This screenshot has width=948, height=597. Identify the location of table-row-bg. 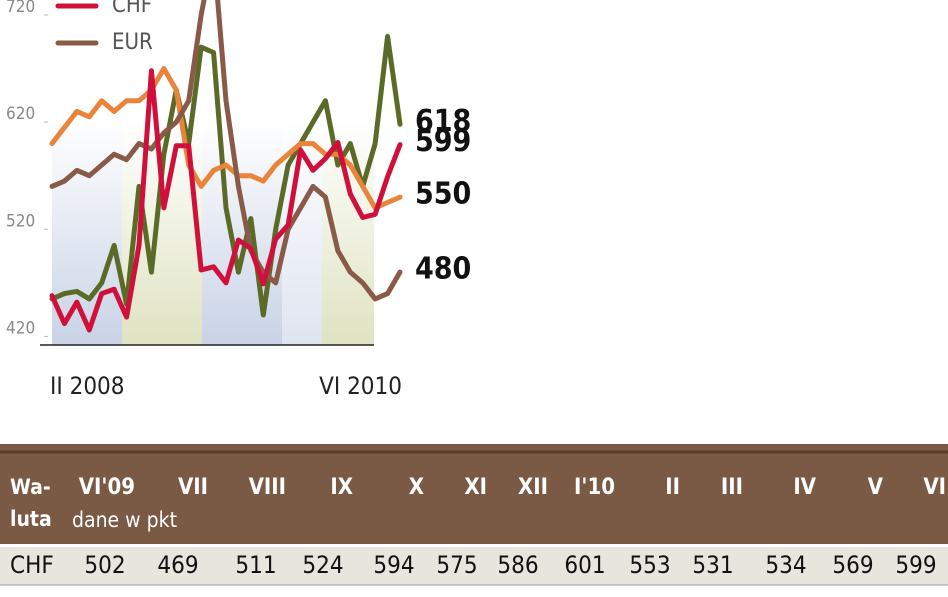
(474, 566).